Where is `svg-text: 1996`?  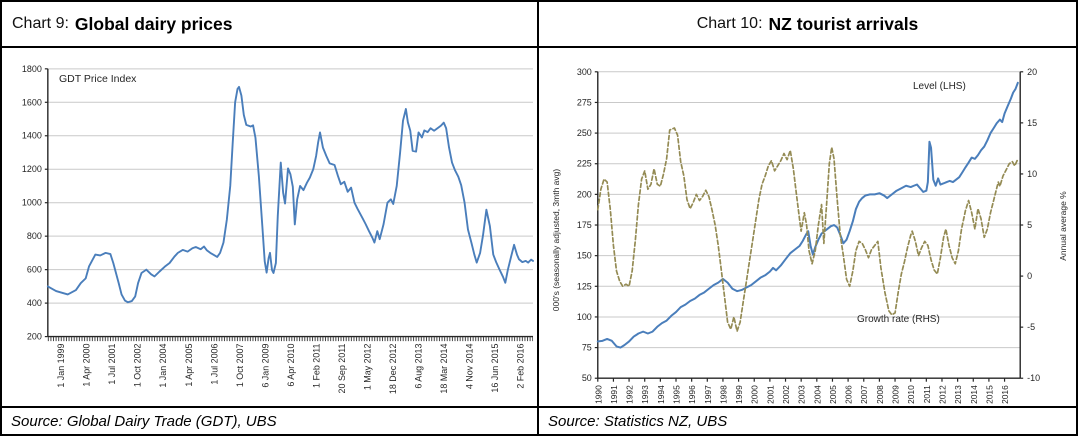
svg-text: 1996 is located at coordinates (692, 394).